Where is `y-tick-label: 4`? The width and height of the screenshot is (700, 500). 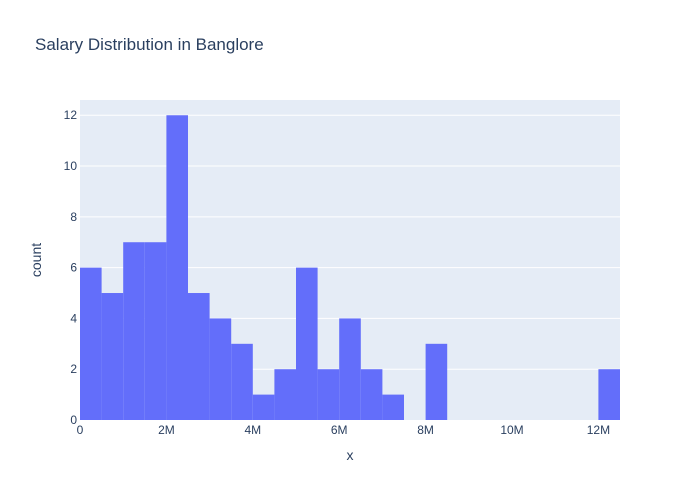
y-tick-label: 4 is located at coordinates (73, 318).